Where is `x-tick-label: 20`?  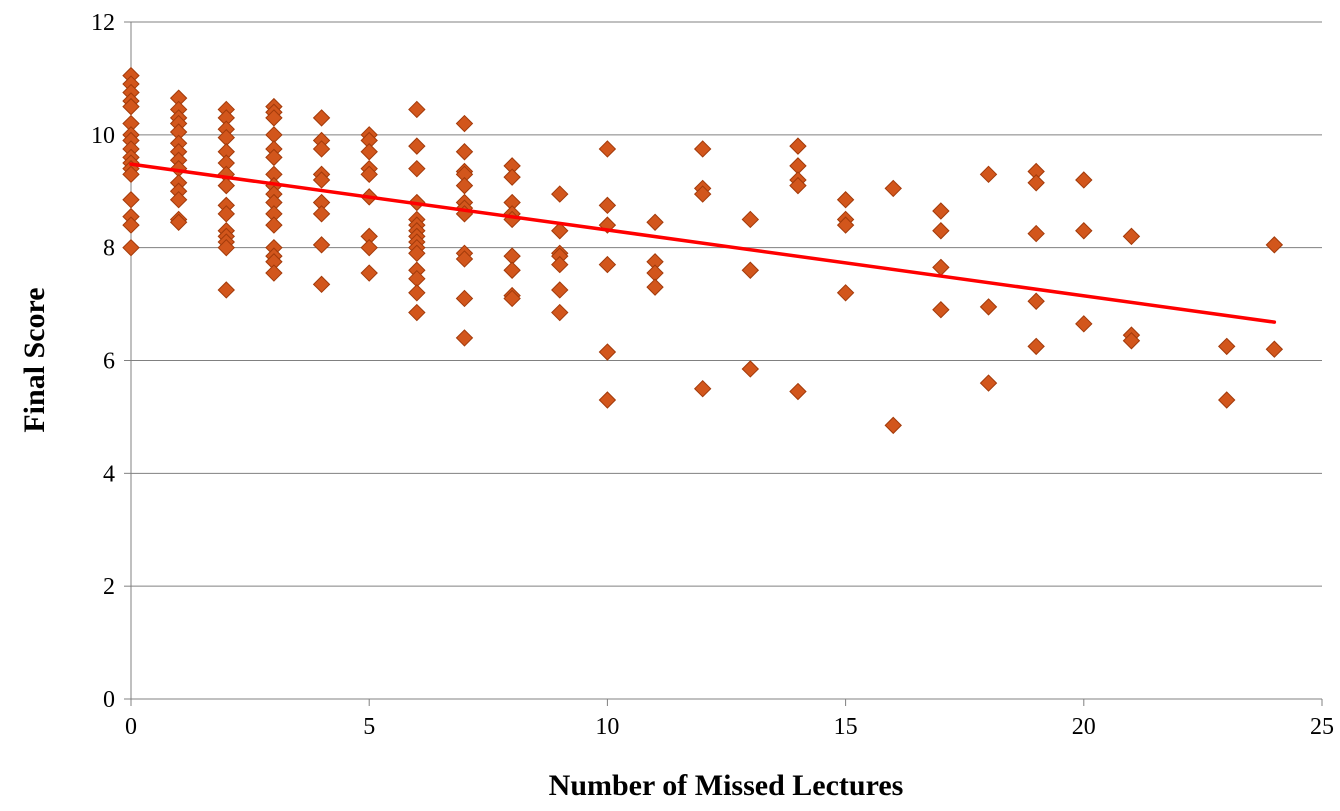 x-tick-label: 20 is located at coordinates (1084, 727).